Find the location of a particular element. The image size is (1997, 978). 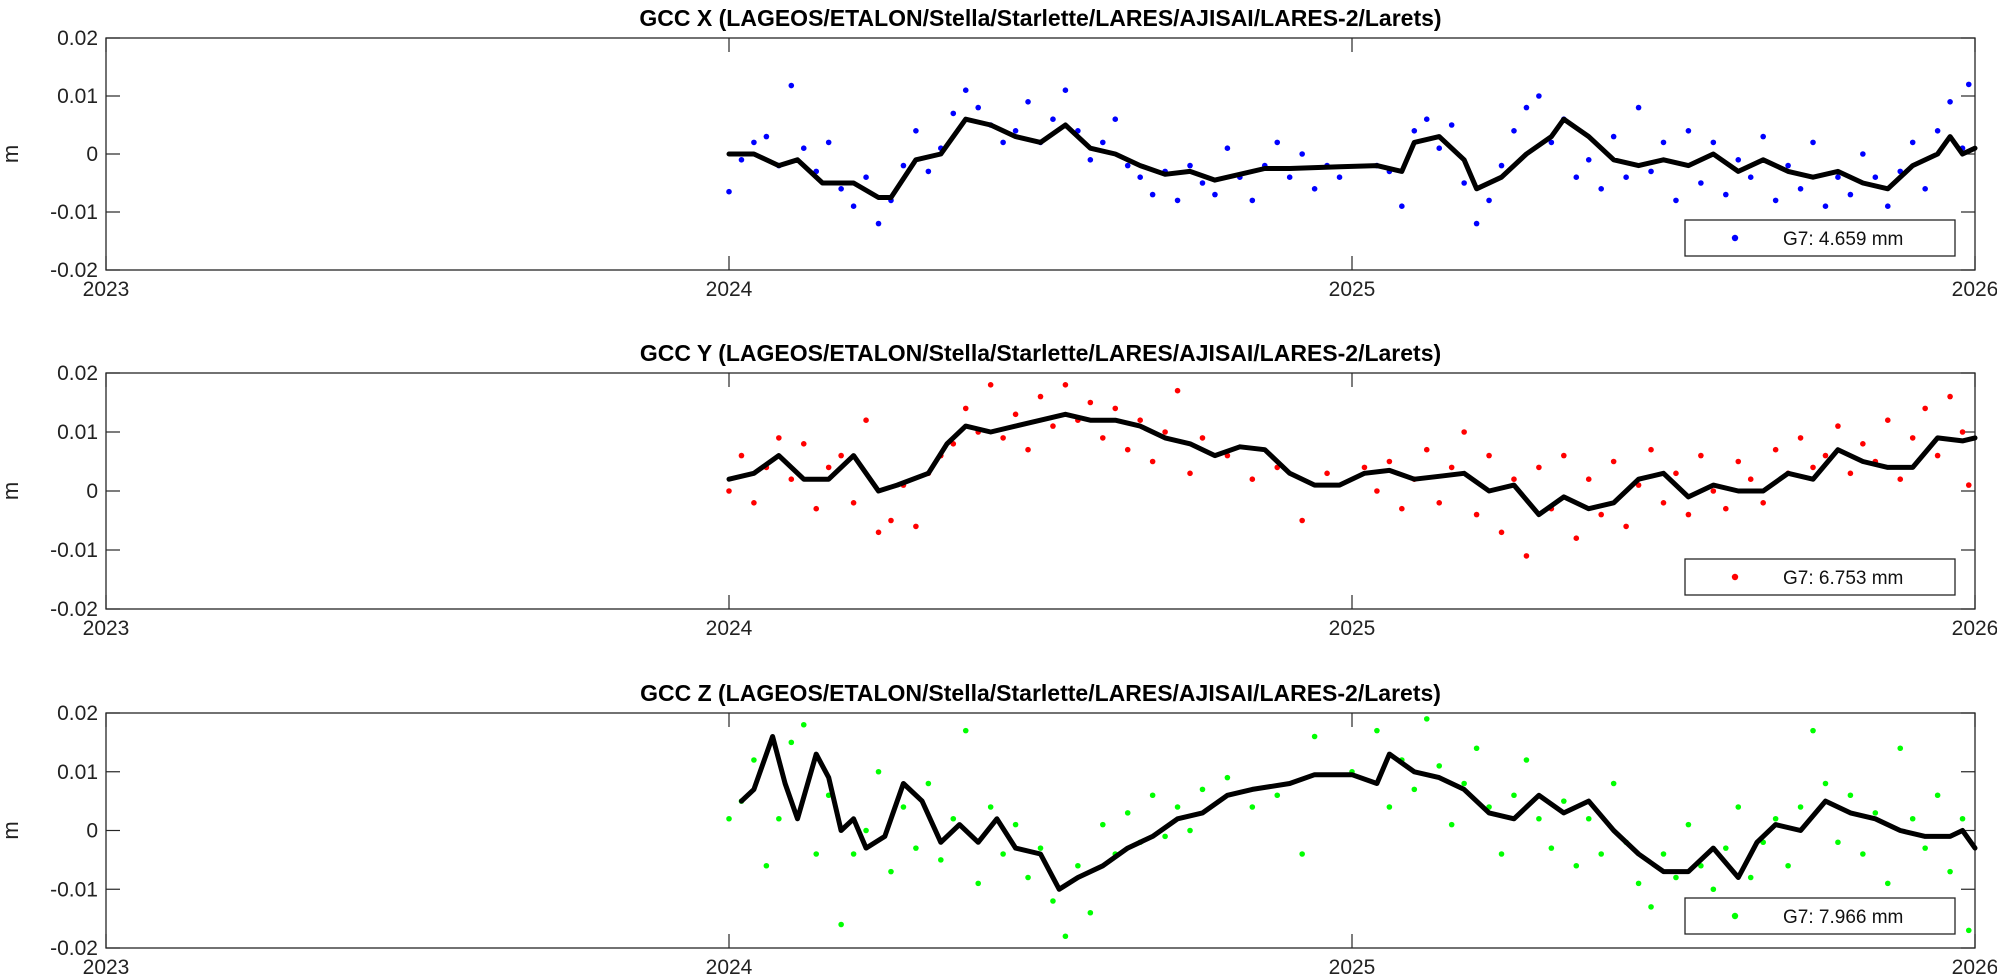

legend-box is located at coordinates (1820, 577).